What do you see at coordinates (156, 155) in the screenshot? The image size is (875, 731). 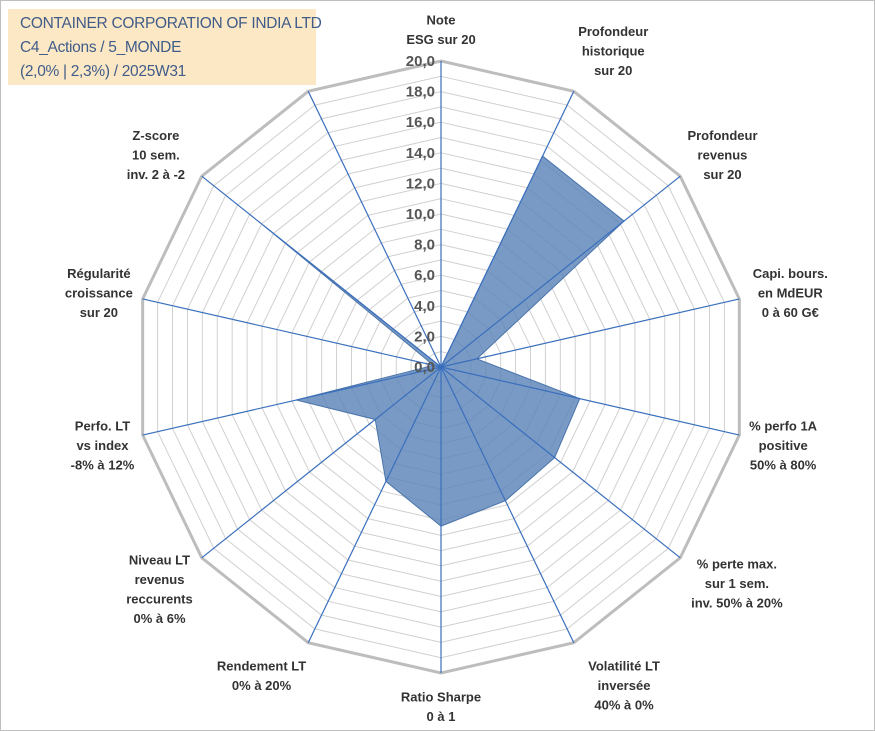 I see `radar-axis-label: 10 sem.` at bounding box center [156, 155].